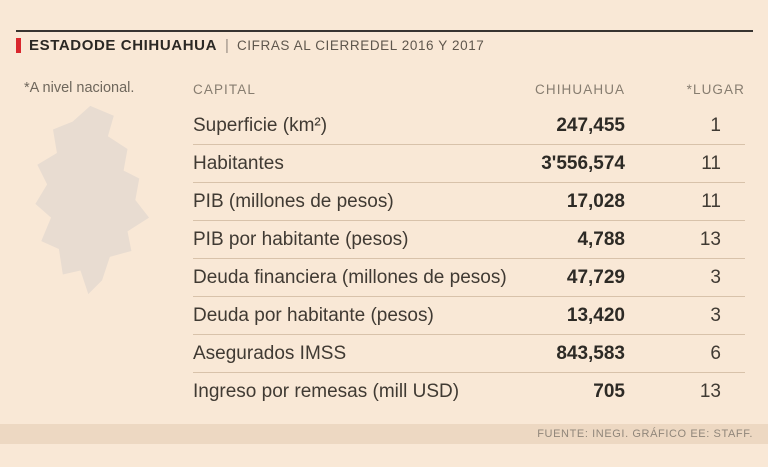  Describe the element at coordinates (293, 201) in the screenshot. I see `row-label: PIB (millones de pesos)` at that location.